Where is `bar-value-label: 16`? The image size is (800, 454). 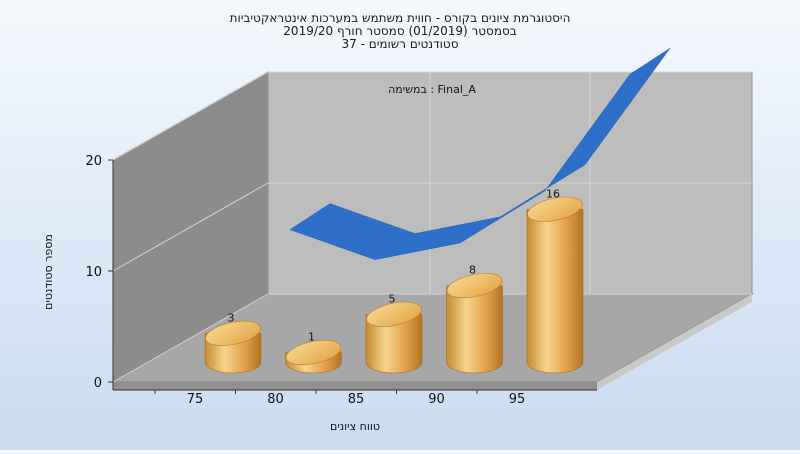 bar-value-label: 16 is located at coordinates (553, 193).